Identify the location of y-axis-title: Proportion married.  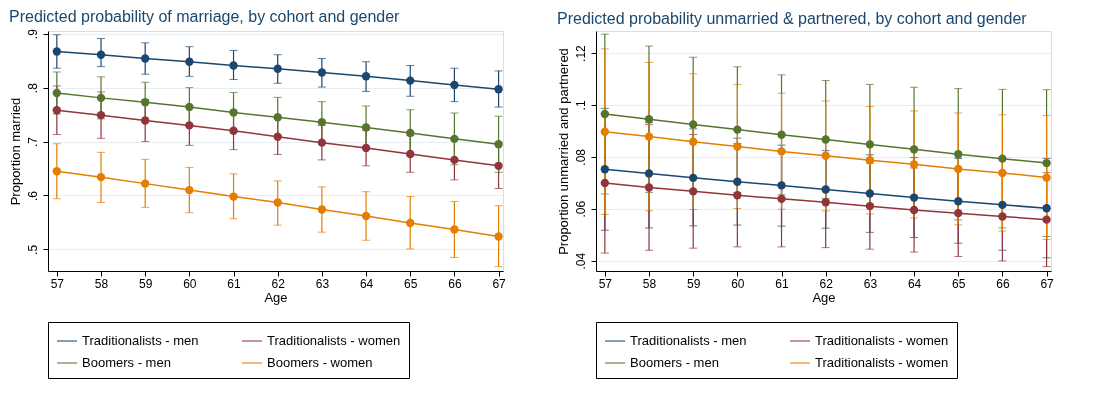
(15, 151).